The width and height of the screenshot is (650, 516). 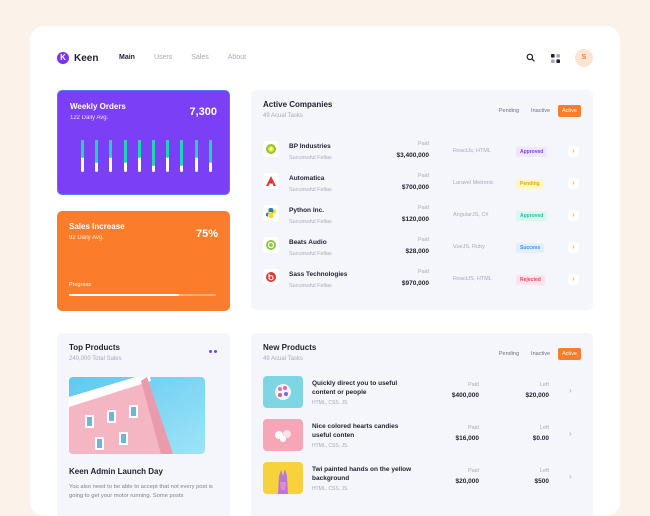 What do you see at coordinates (473, 183) in the screenshot?
I see `tech-stack: Laravel Metronic` at bounding box center [473, 183].